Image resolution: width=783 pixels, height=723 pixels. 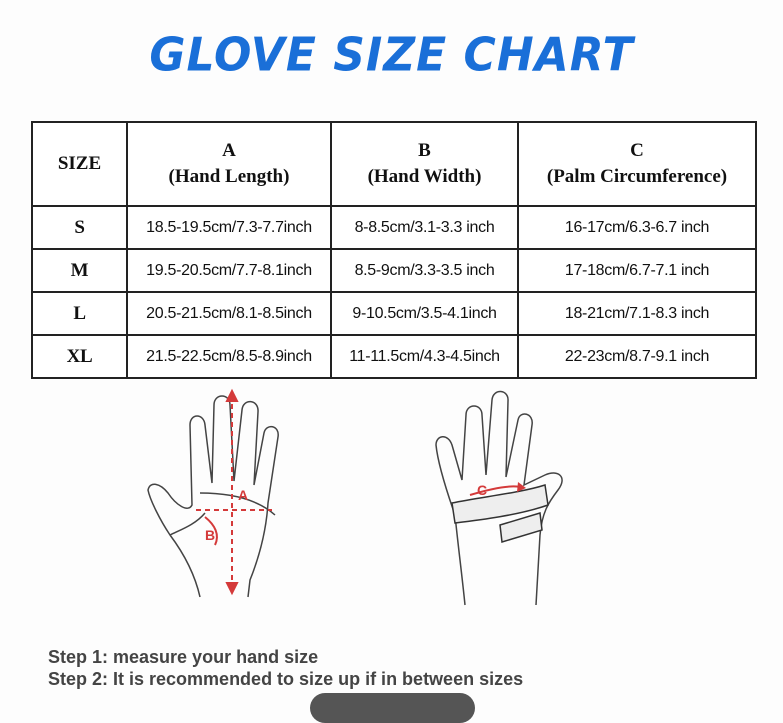 I want to click on size-cell: L, so click(x=79, y=313).